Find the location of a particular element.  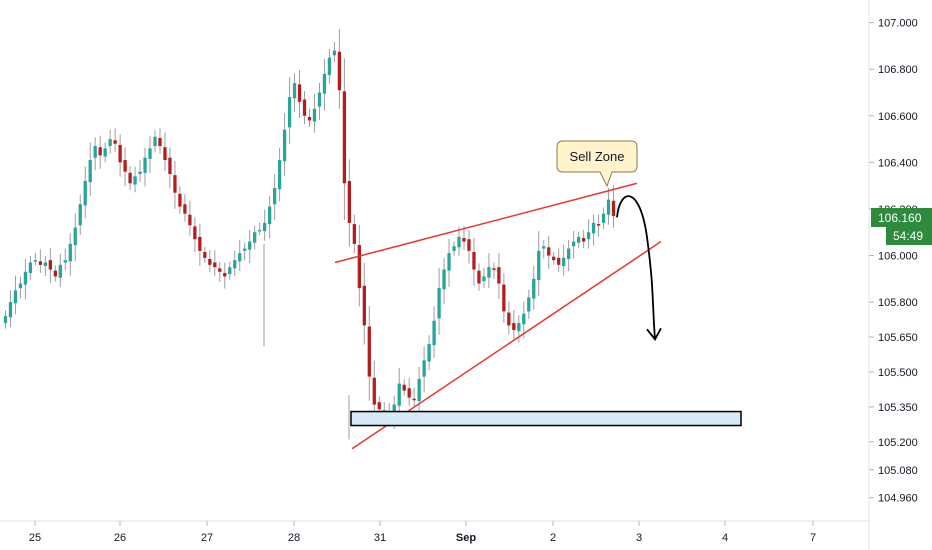

price-tick-label-0: 107.000 is located at coordinates (898, 24).